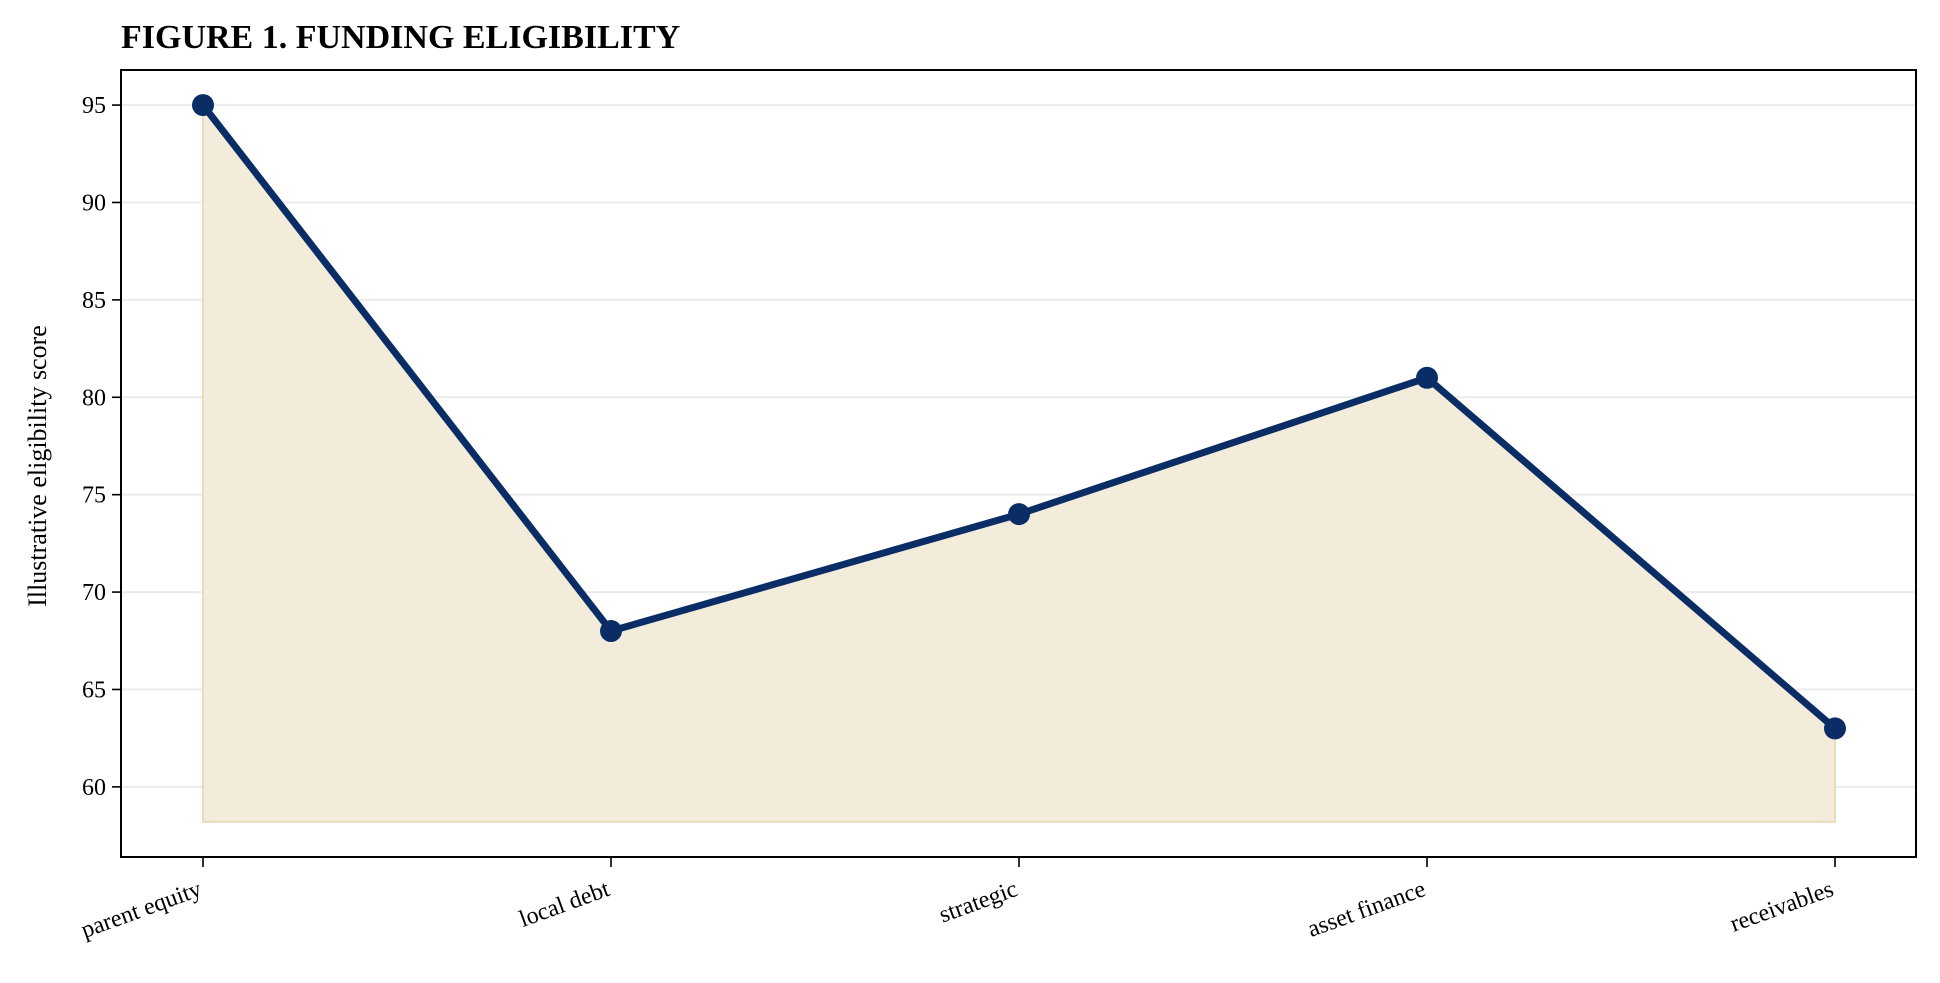  I want to click on y-tick-label-65: 65, so click(94, 690).